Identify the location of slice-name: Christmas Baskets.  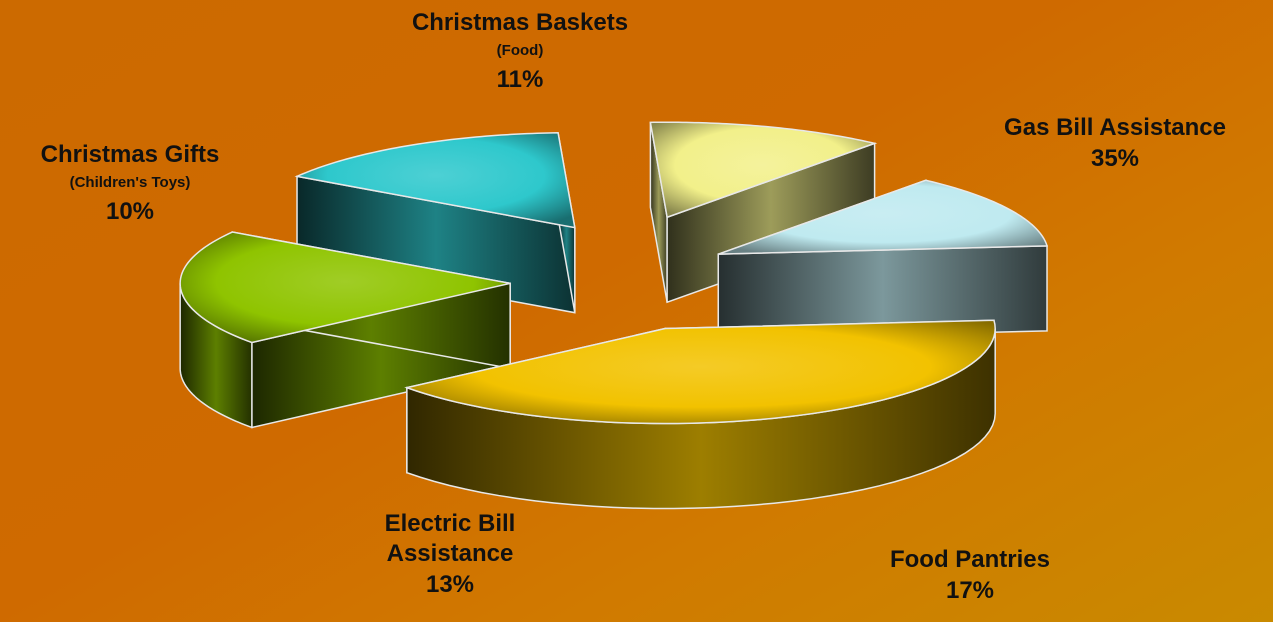
(520, 22).